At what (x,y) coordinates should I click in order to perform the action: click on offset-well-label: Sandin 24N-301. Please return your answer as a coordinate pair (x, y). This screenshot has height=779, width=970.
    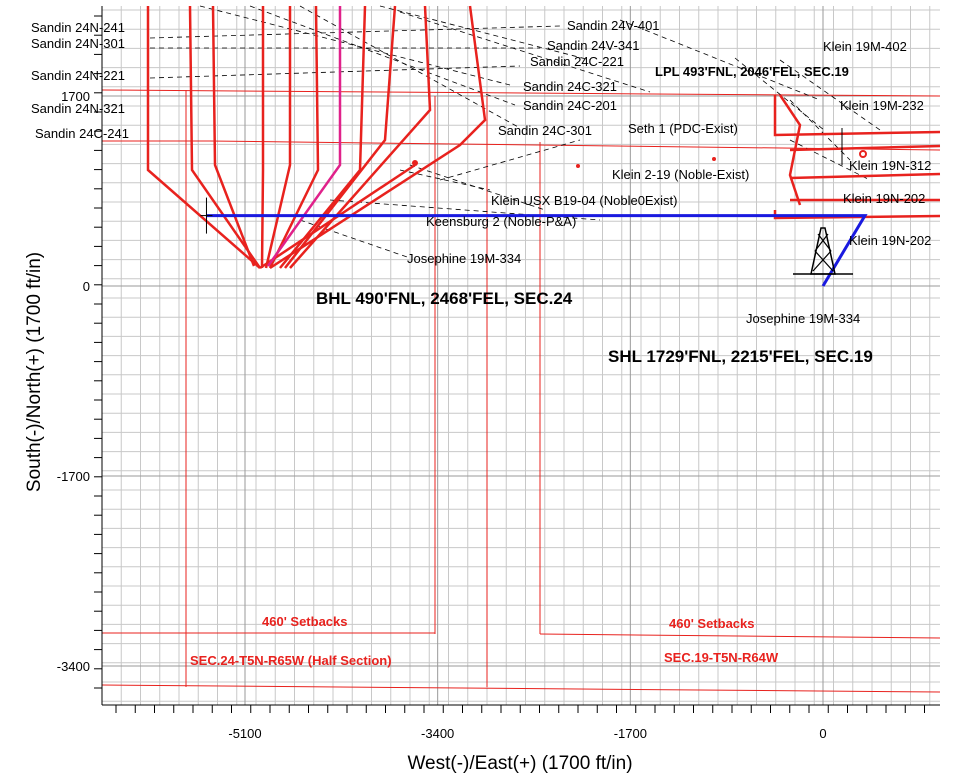
    Looking at the image, I should click on (78, 43).